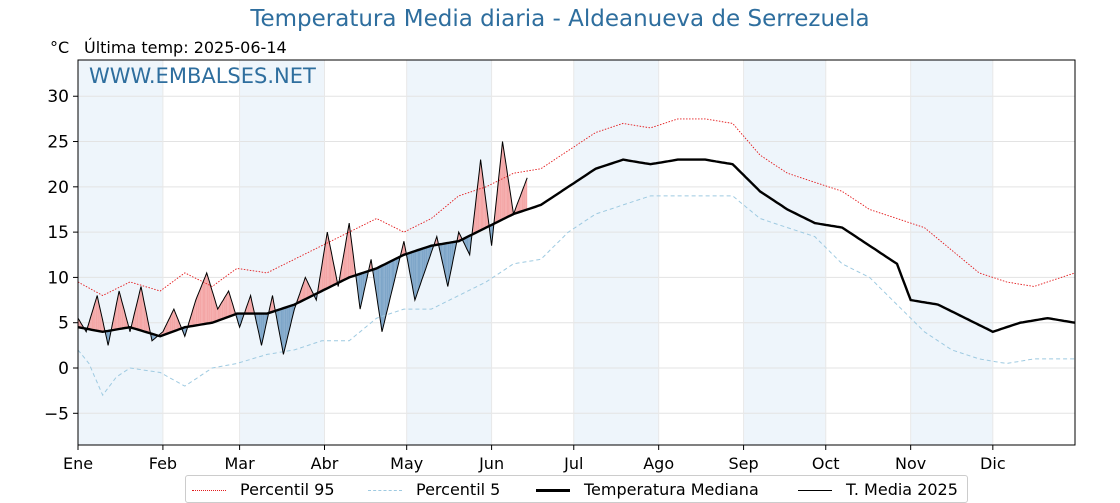 The height and width of the screenshot is (503, 1120). What do you see at coordinates (993, 463) in the screenshot?
I see `x-tick-label: Dic` at bounding box center [993, 463].